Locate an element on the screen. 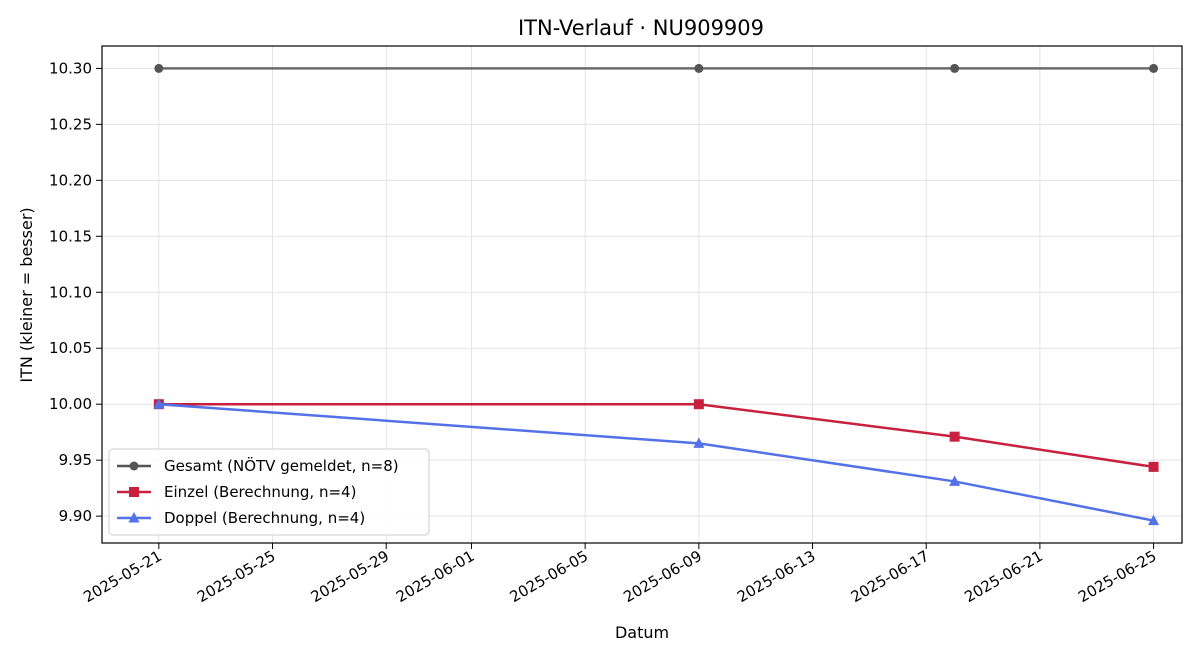 The image size is (1200, 660). y-tick-label: 10.20 is located at coordinates (70, 180).